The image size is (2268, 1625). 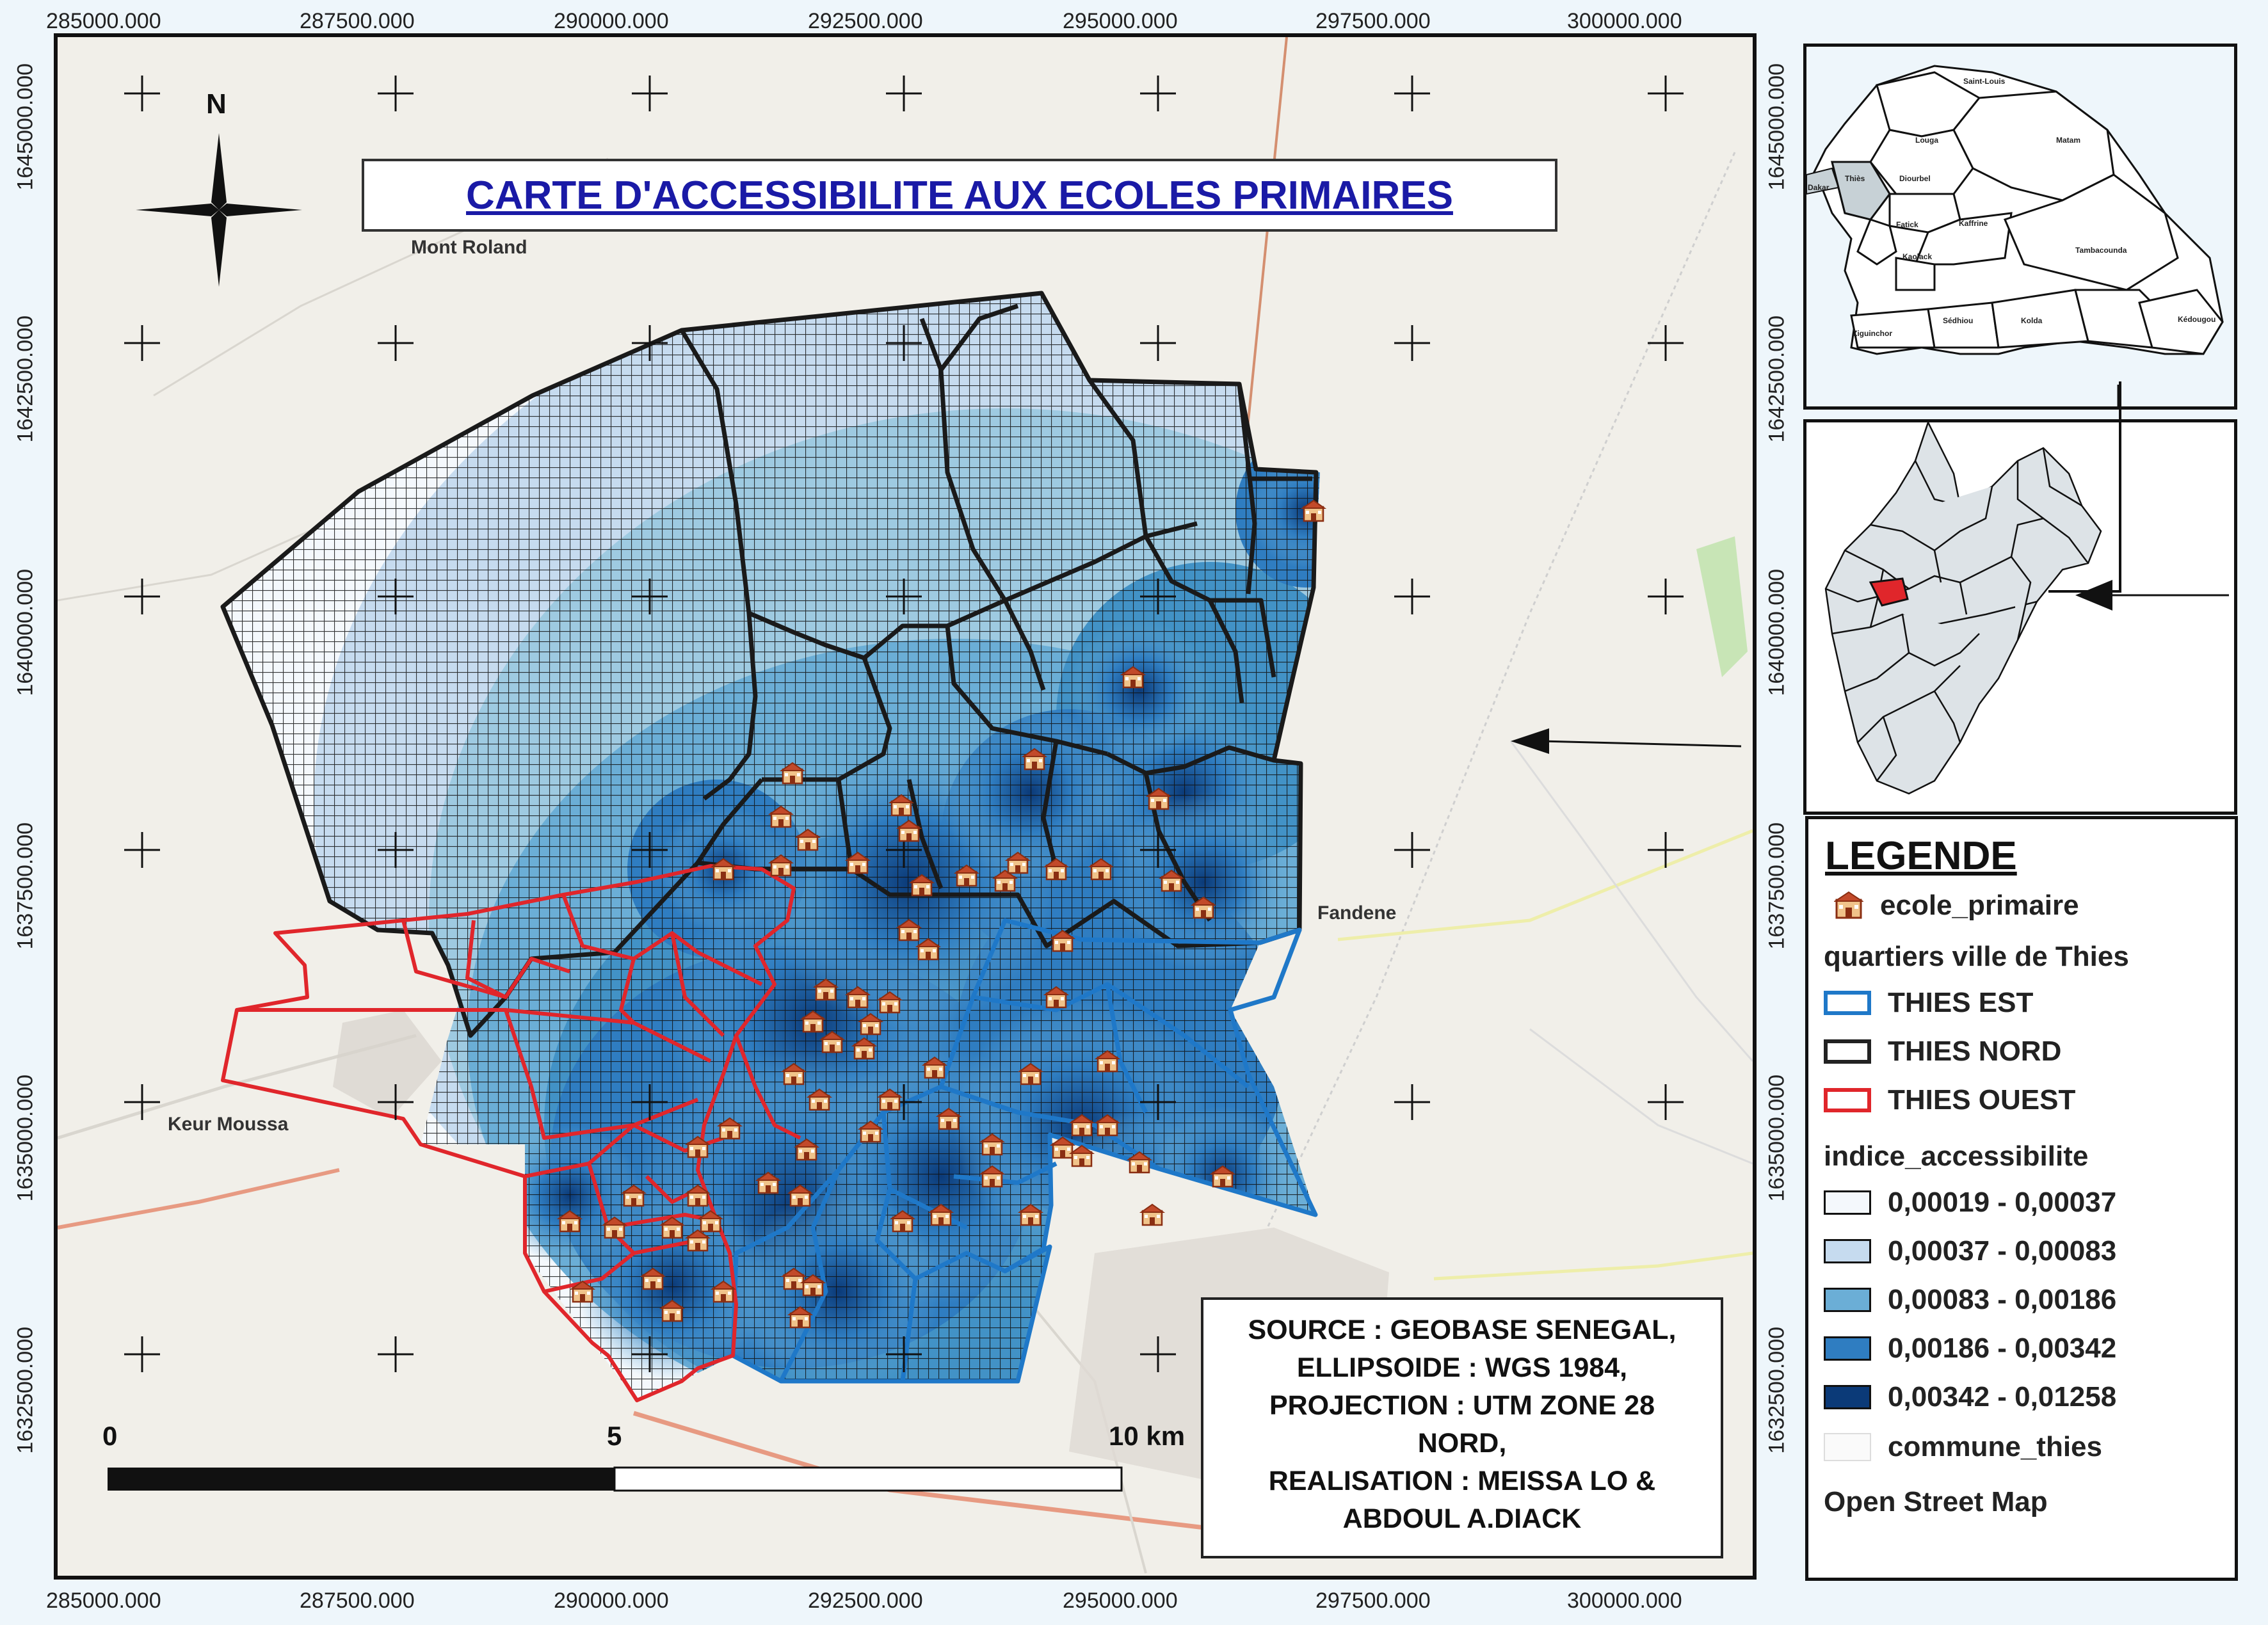 What do you see at coordinates (110, 1436) in the screenshot?
I see `scale-label-zero: 0` at bounding box center [110, 1436].